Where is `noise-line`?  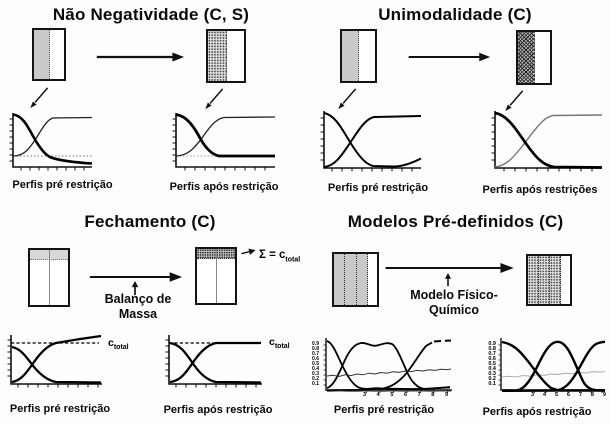 noise-line is located at coordinates (389, 373).